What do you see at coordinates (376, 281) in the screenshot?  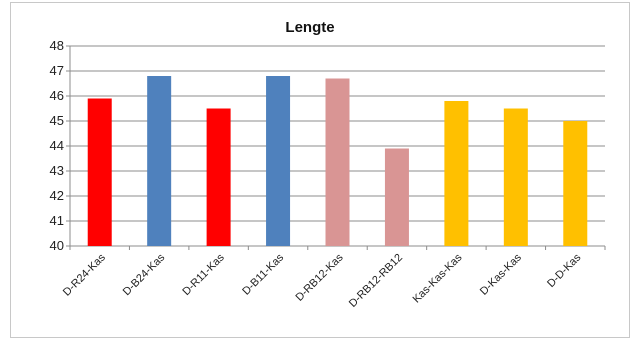 I see `x-tick-label: D-RB12-RB12` at bounding box center [376, 281].